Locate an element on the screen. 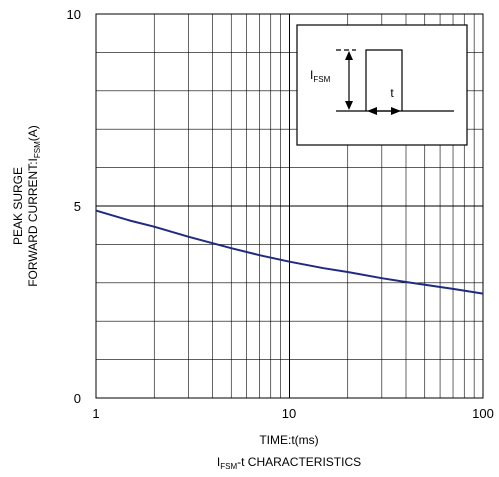 This screenshot has width=499, height=477. y-axis-label: PEAK SURGE FORWARD CURRENT:IFSM(A) is located at coordinates (26, 206).